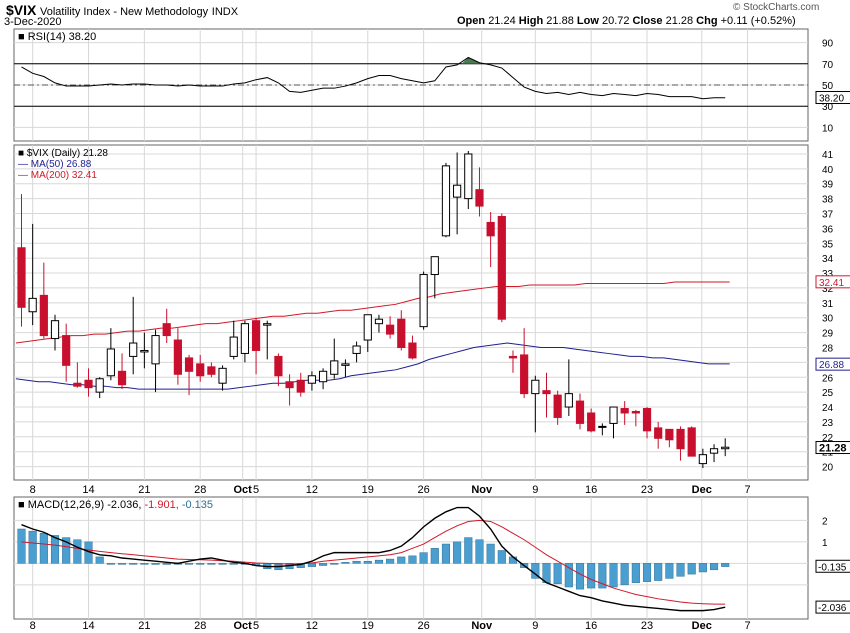 The height and width of the screenshot is (633, 850). What do you see at coordinates (747, 490) in the screenshot?
I see `price-x-tick-label: 7` at bounding box center [747, 490].